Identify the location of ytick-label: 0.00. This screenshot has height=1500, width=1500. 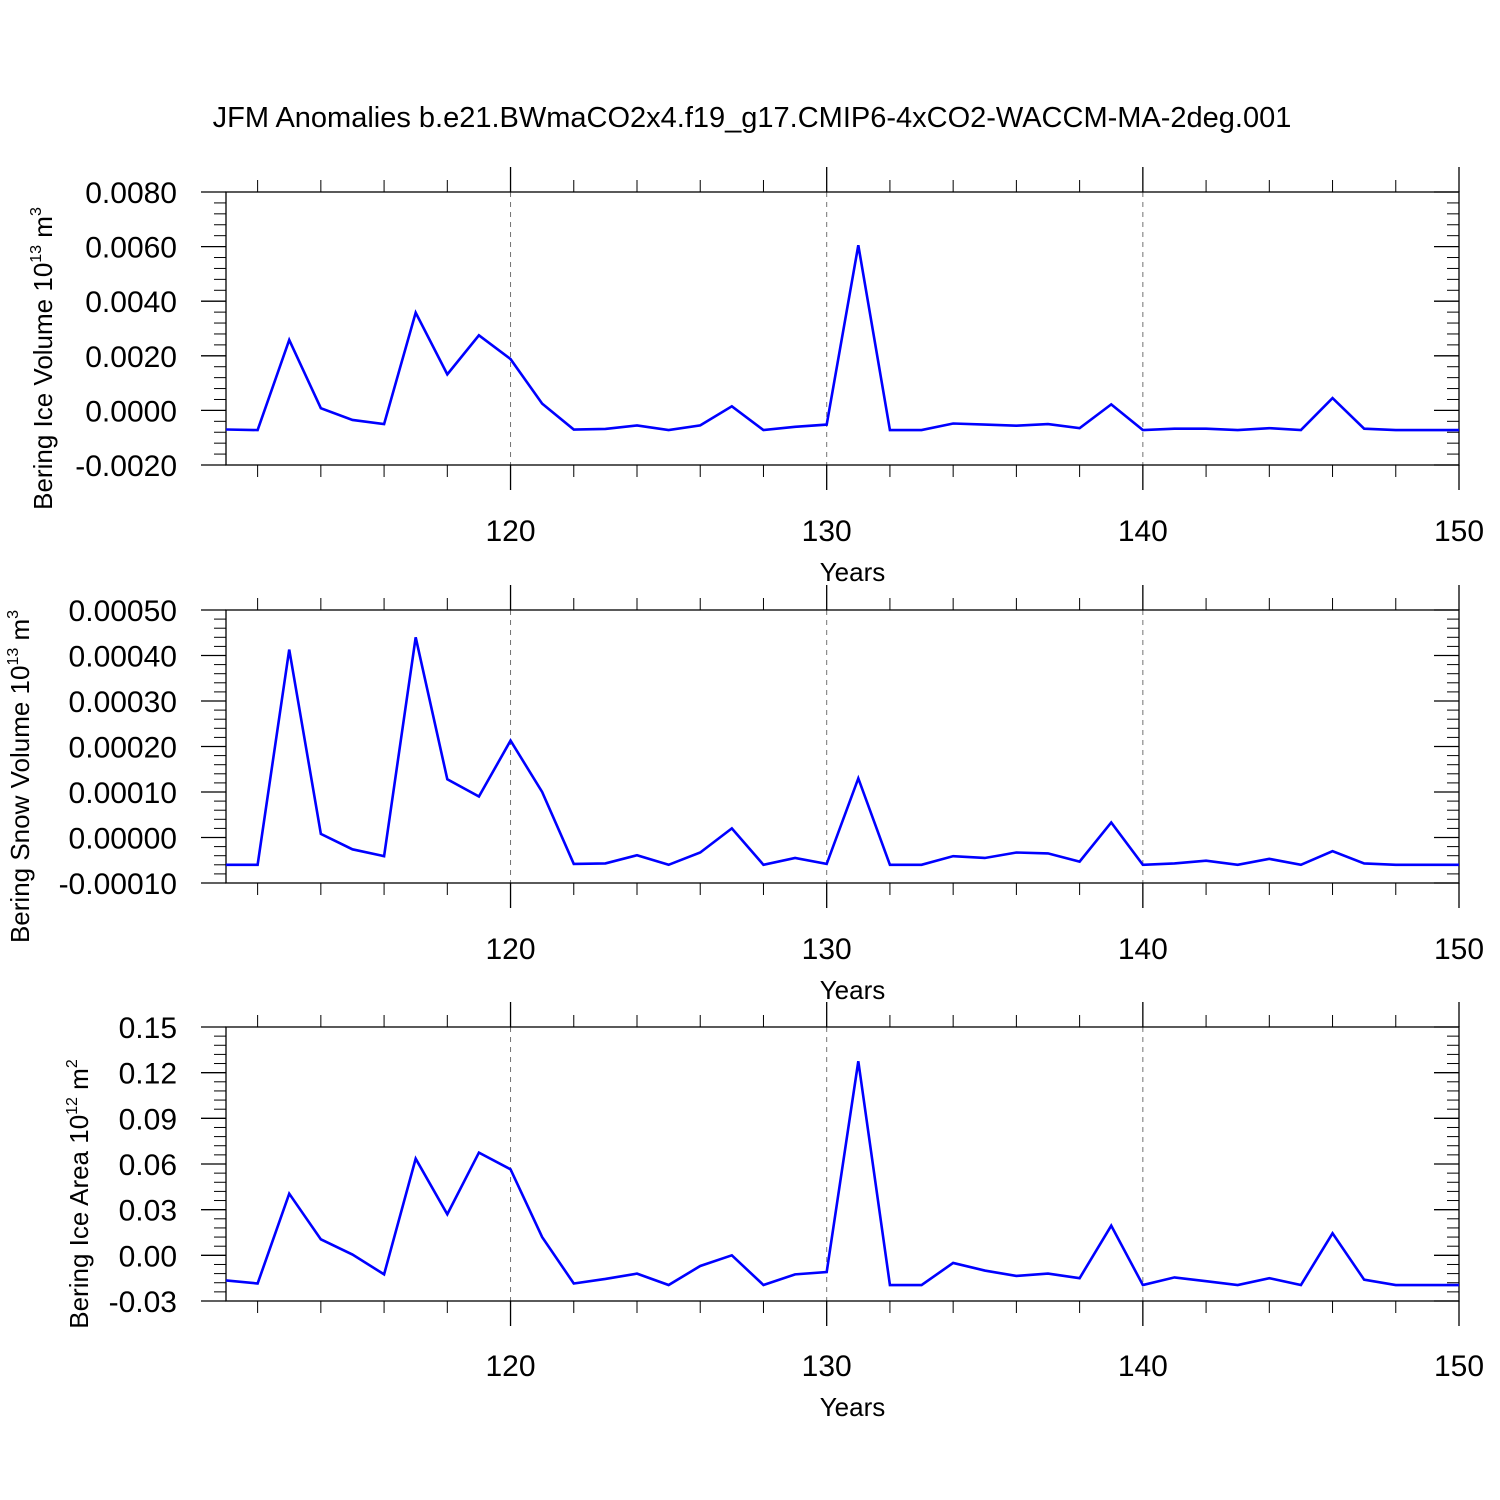
(148, 1256).